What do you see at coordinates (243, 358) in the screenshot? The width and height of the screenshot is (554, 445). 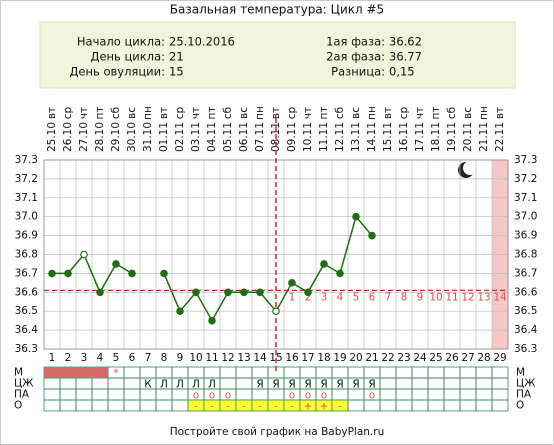 I see `x-tick-label: 13` at bounding box center [243, 358].